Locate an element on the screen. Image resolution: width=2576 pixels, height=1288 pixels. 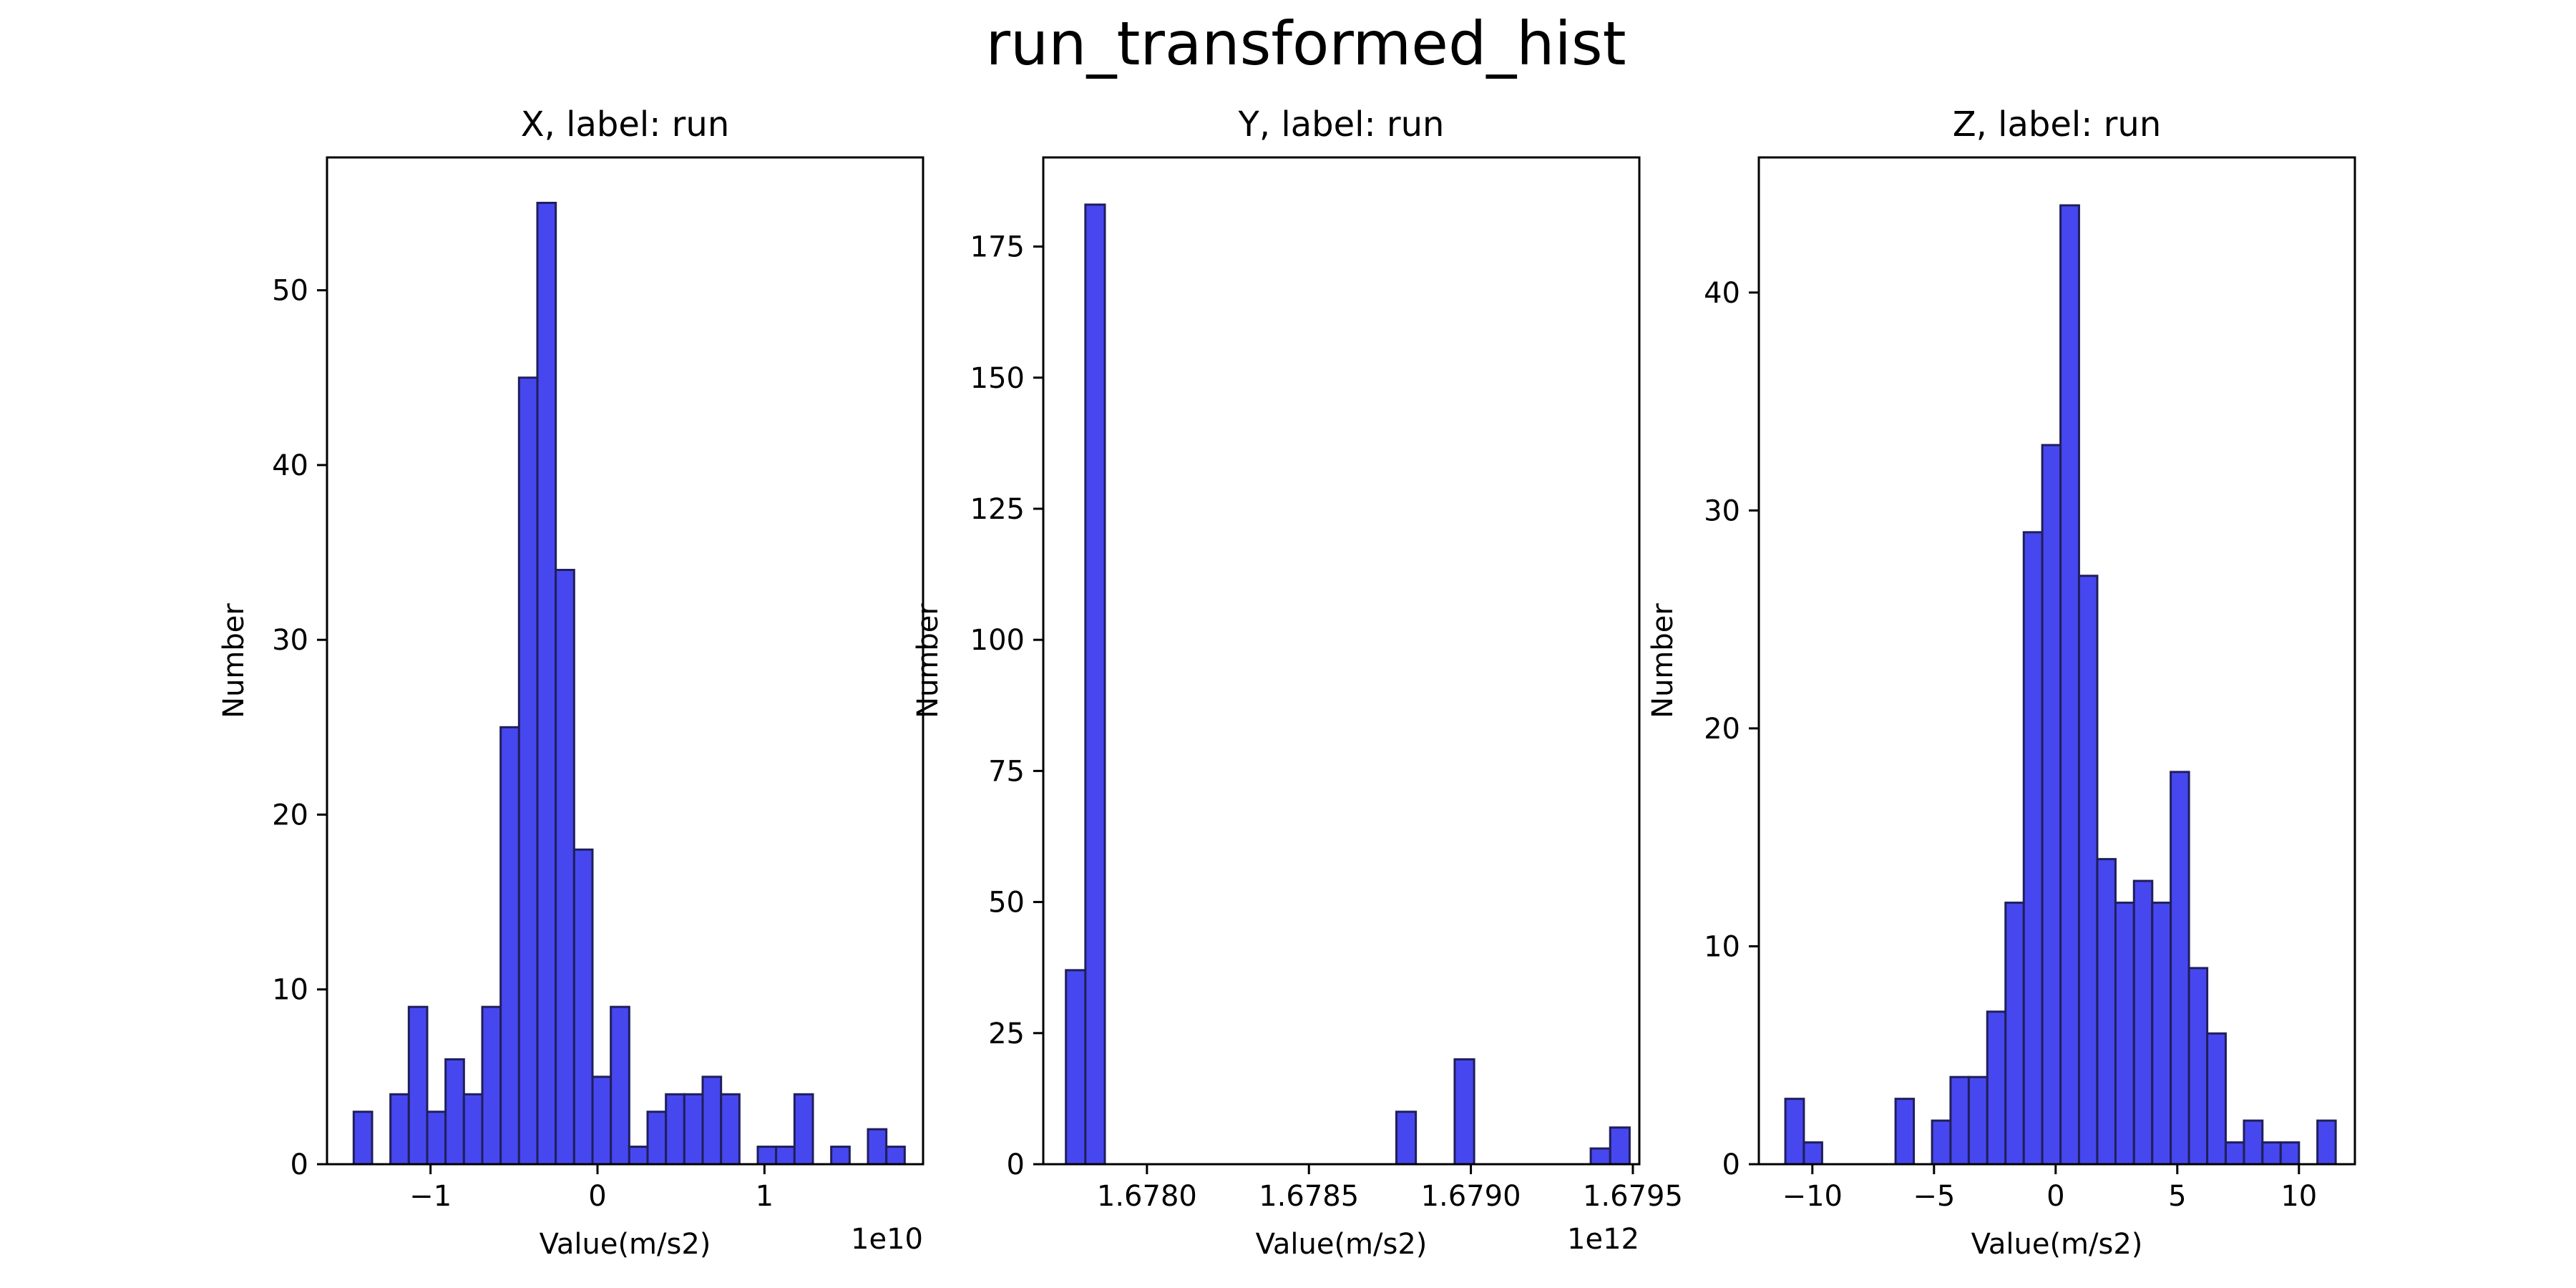
x-tick-label: 1.6785 is located at coordinates (1309, 1196).